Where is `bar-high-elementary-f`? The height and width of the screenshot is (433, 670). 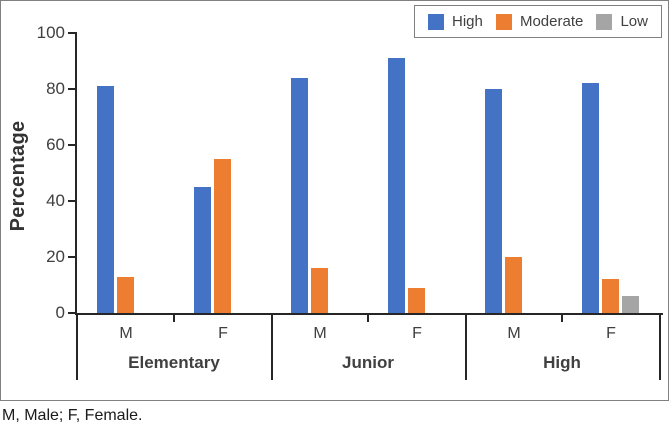 bar-high-elementary-f is located at coordinates (202, 250).